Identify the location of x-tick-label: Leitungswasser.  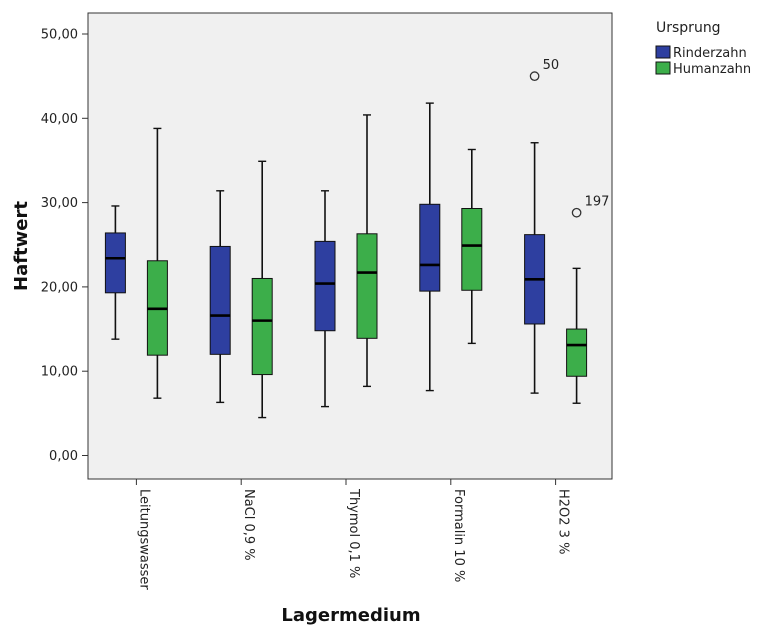
(143, 539).